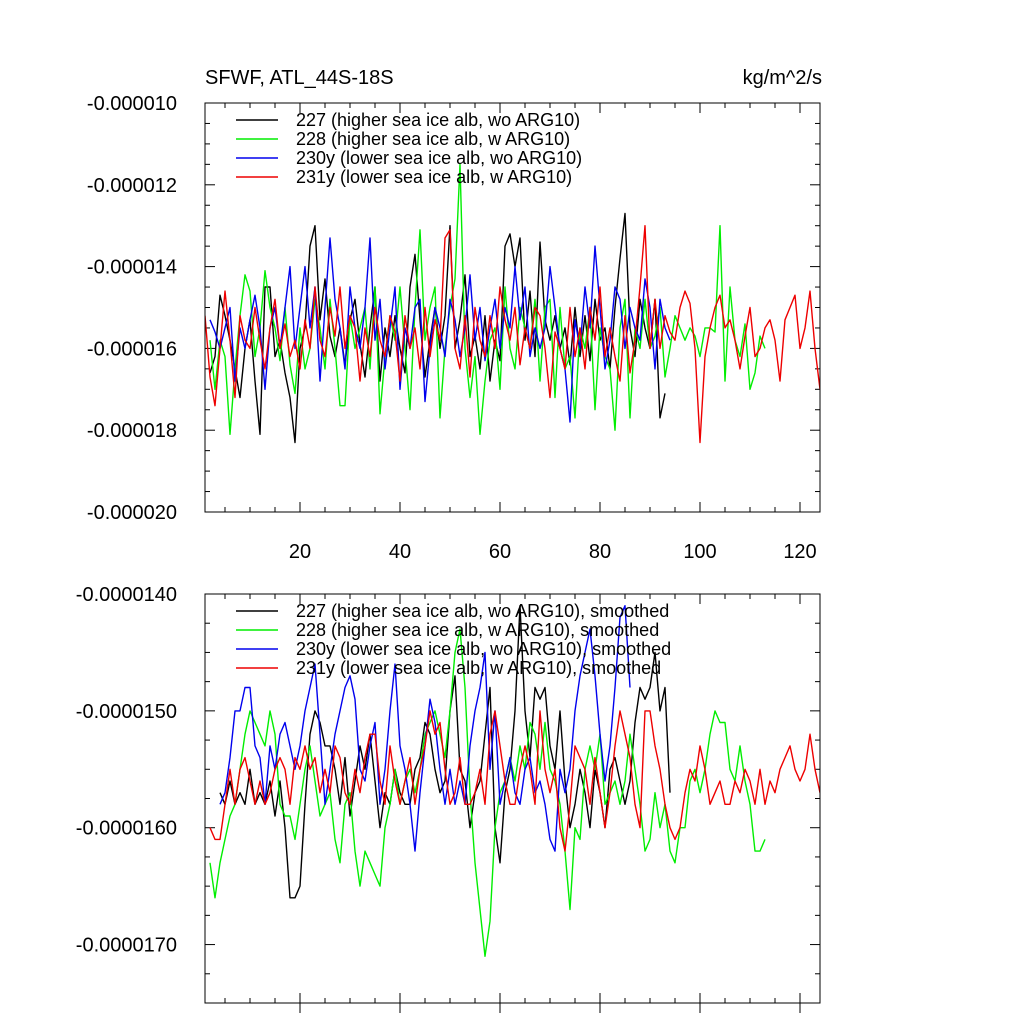  Describe the element at coordinates (126, 595) in the screenshot. I see `y-tick-label: -0.0000140` at that location.